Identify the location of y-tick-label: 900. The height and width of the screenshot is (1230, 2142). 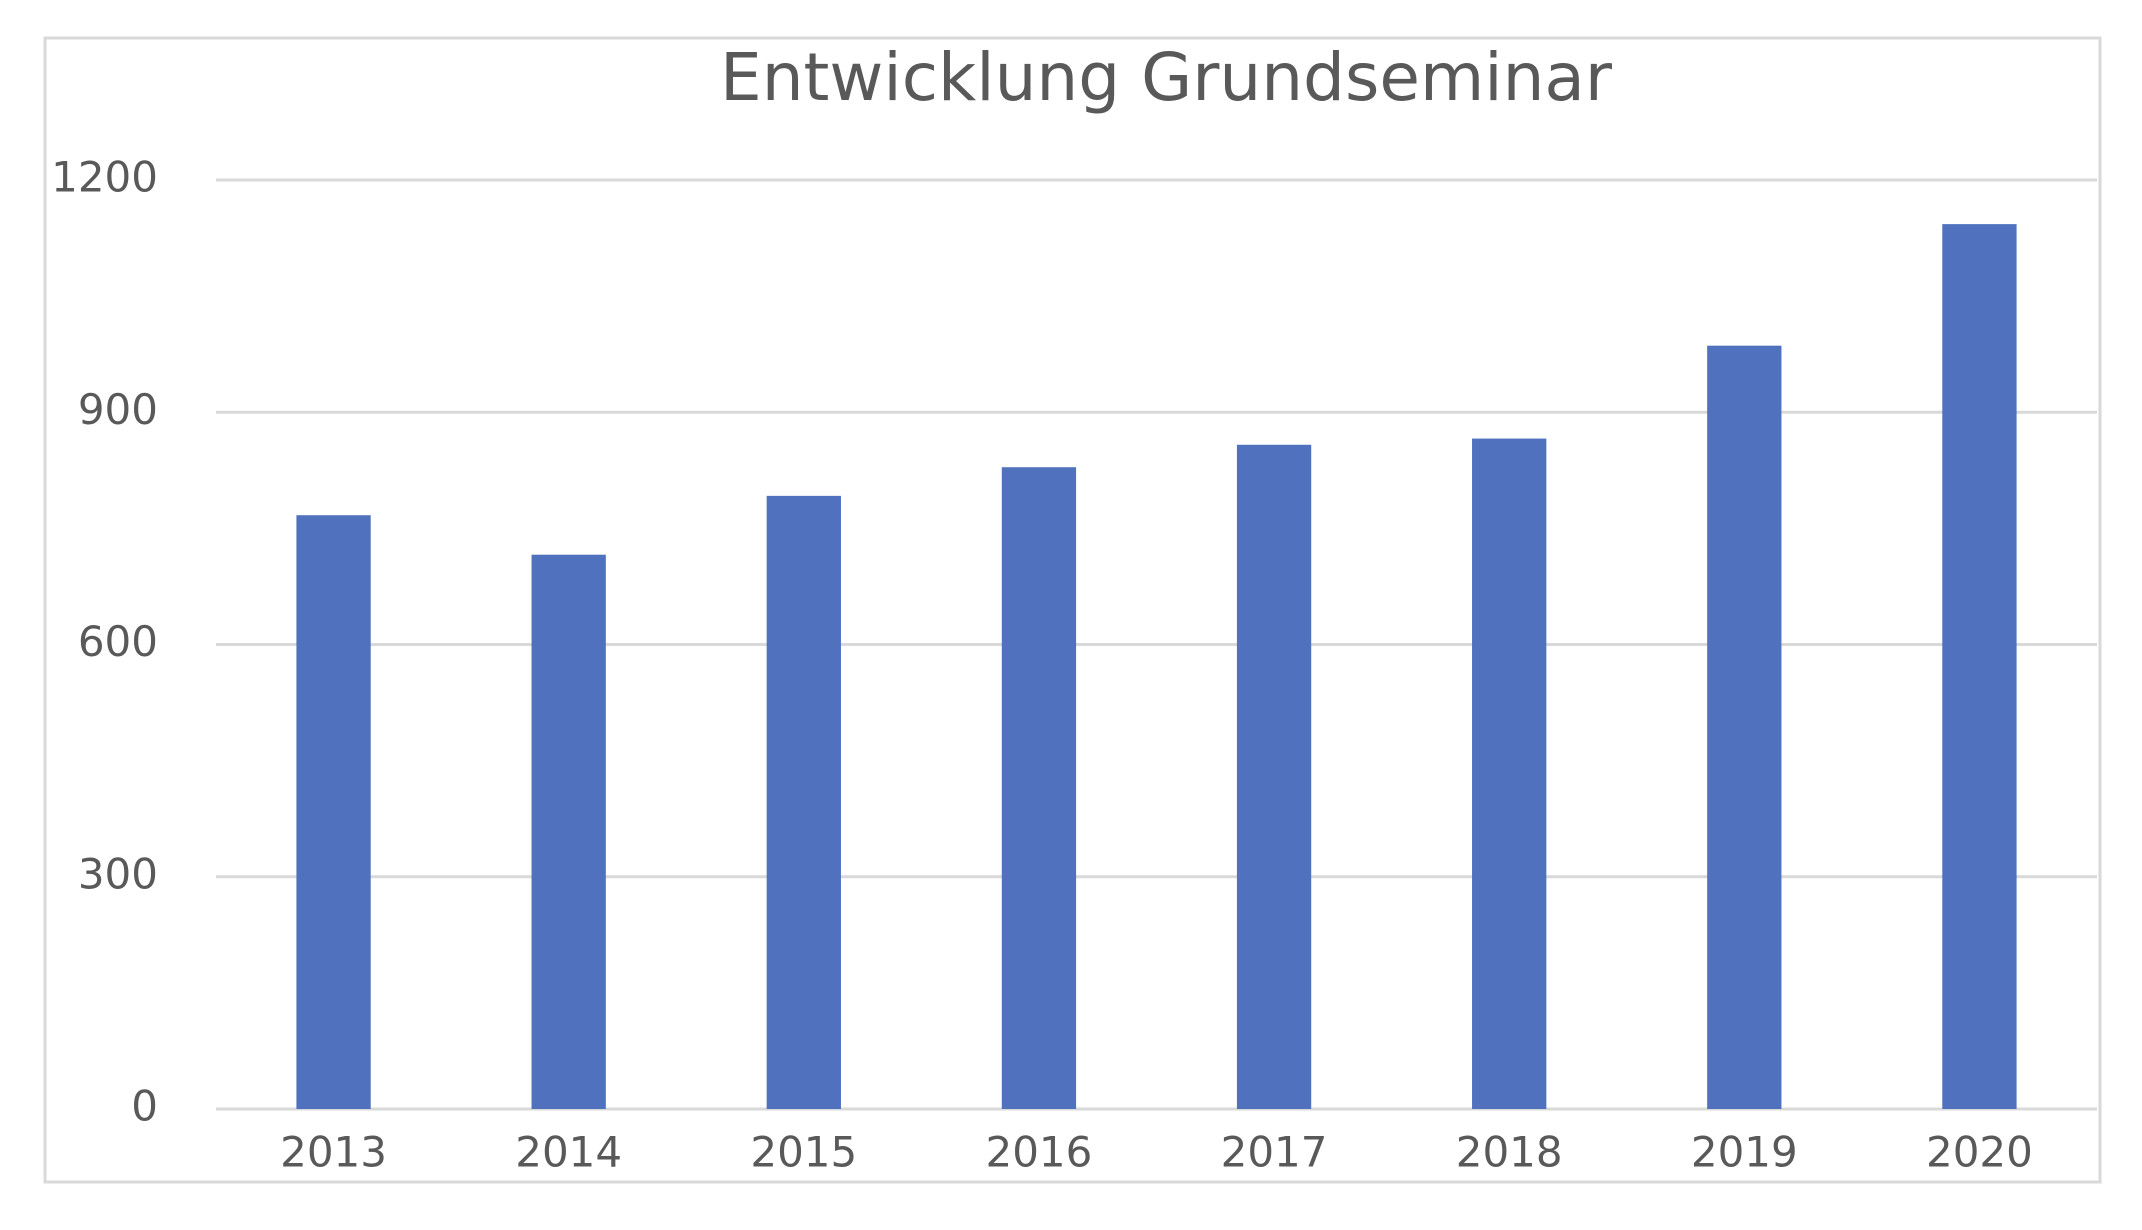
(118, 409).